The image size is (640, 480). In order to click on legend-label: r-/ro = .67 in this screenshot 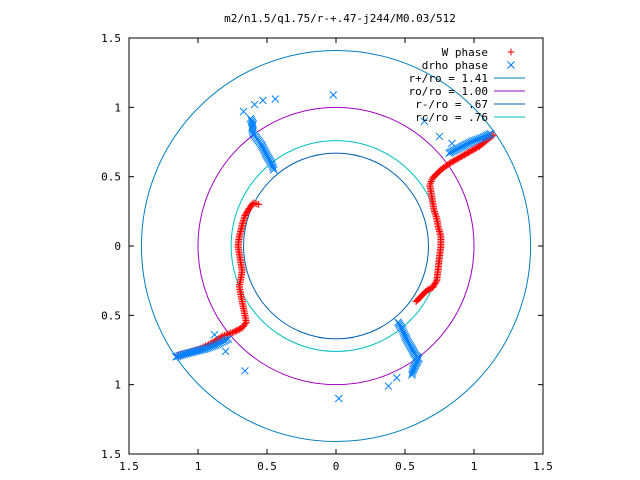, I will do `click(451, 104)`.